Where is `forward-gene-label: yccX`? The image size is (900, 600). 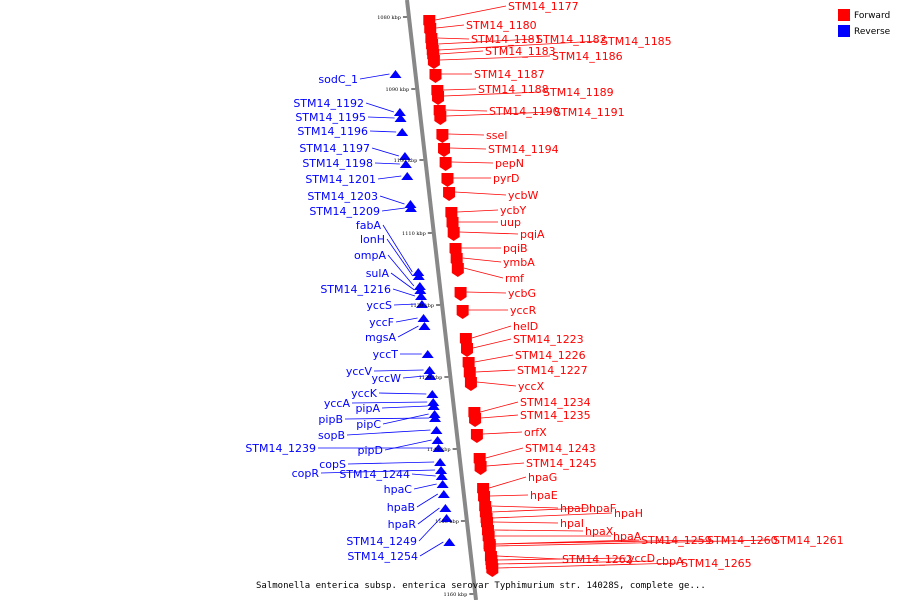
forward-gene-label: yccX is located at coordinates (531, 386).